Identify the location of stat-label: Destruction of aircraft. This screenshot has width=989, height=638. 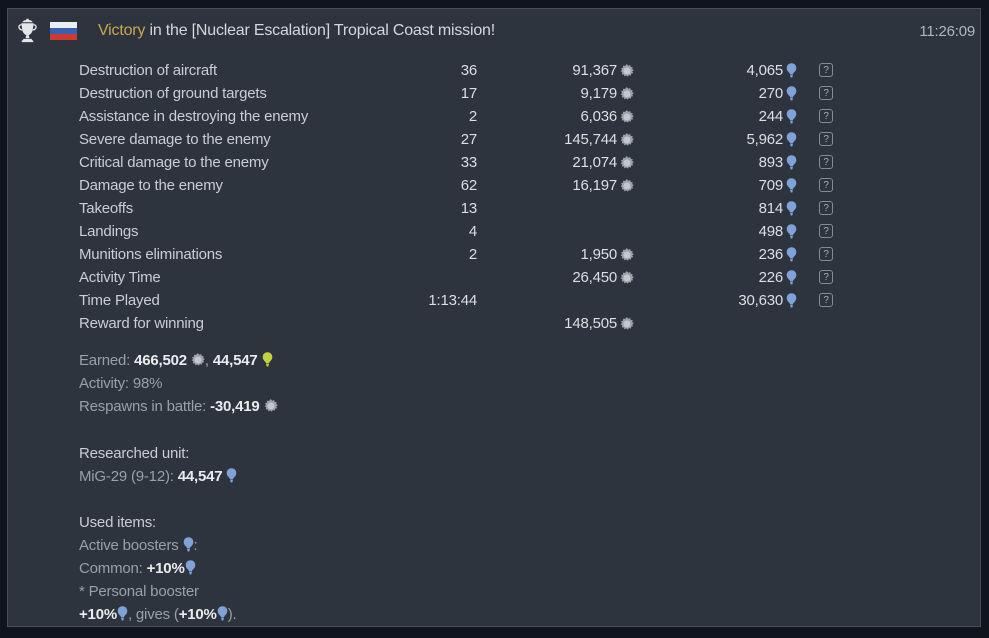
(148, 70).